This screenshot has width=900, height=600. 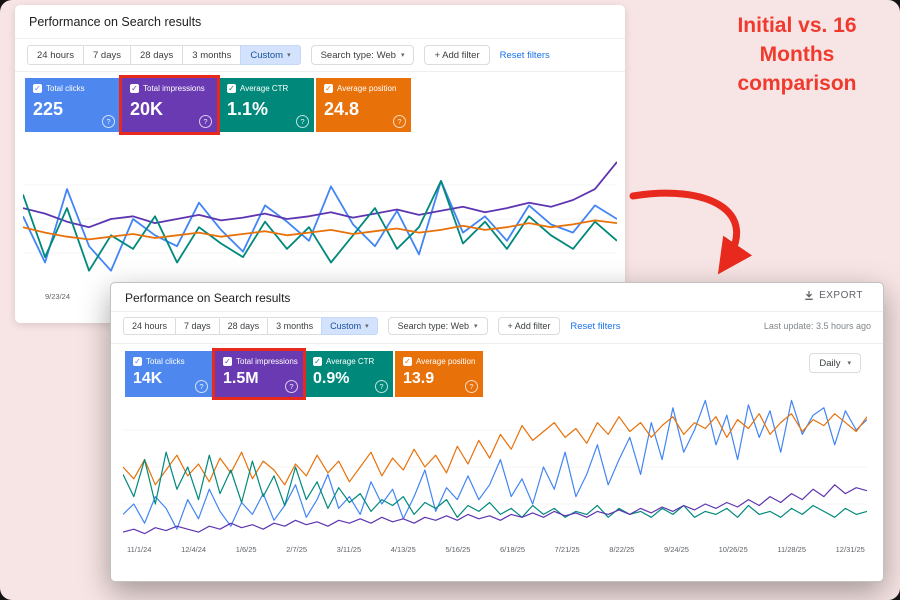 I want to click on x-axis-label: 11/28/25, so click(x=792, y=549).